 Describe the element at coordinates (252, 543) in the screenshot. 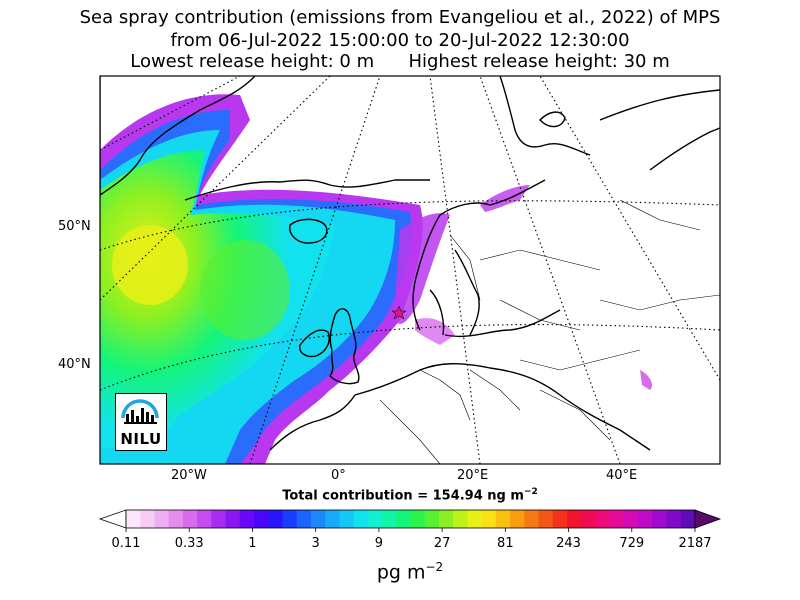

I see `colorbar-tick-label: 1` at that location.